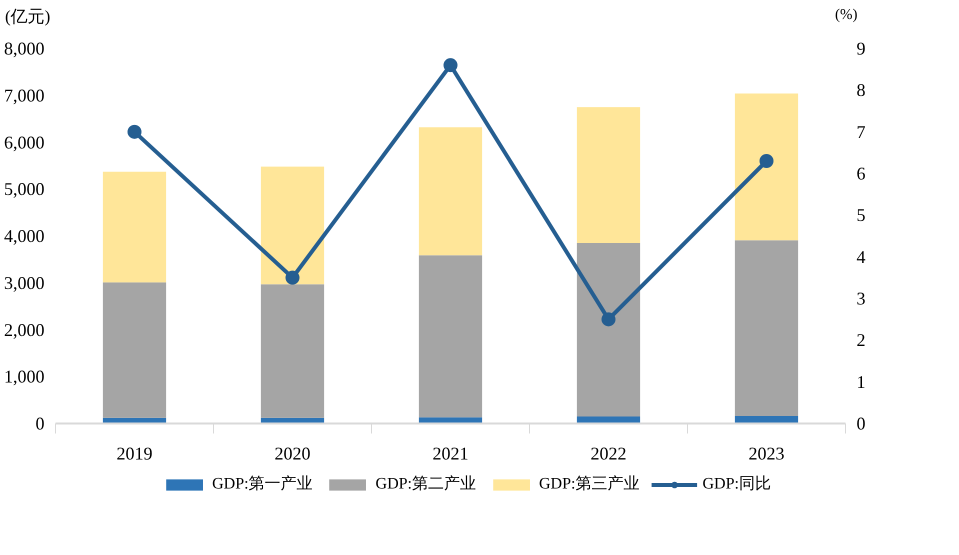 The image size is (959, 555). Describe the element at coordinates (24, 48) in the screenshot. I see `y-tick-label: 8,000` at that location.